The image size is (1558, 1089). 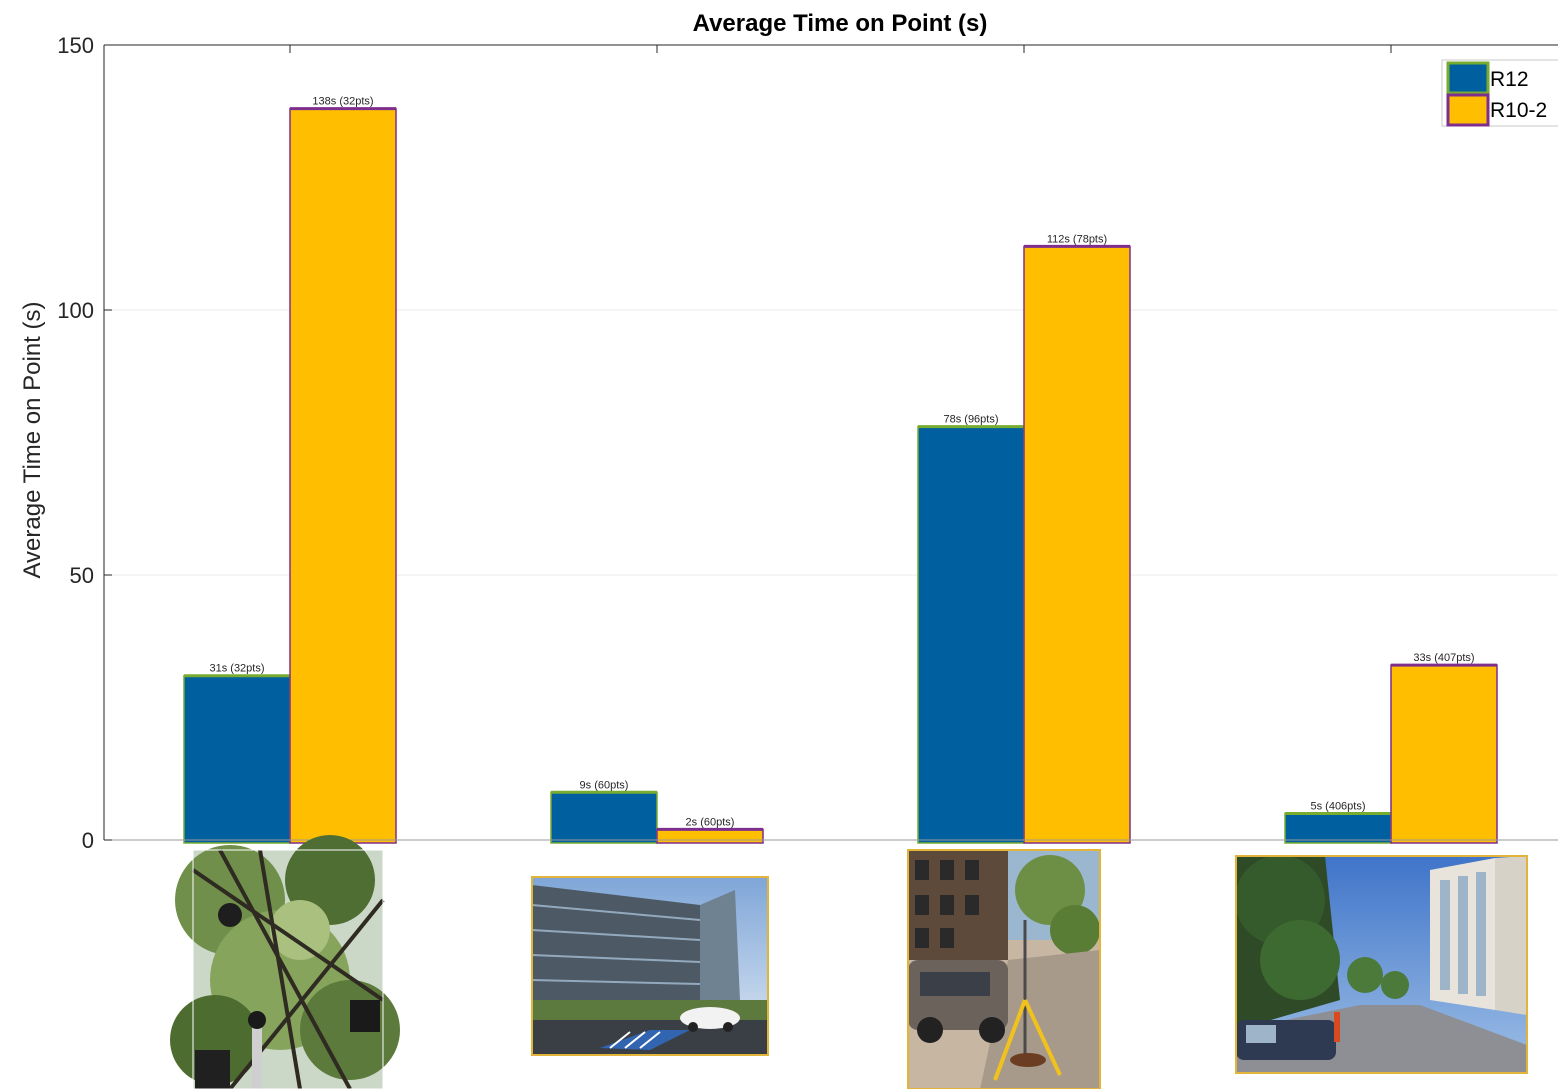 What do you see at coordinates (75, 310) in the screenshot?
I see `y-tick-label: 100` at bounding box center [75, 310].